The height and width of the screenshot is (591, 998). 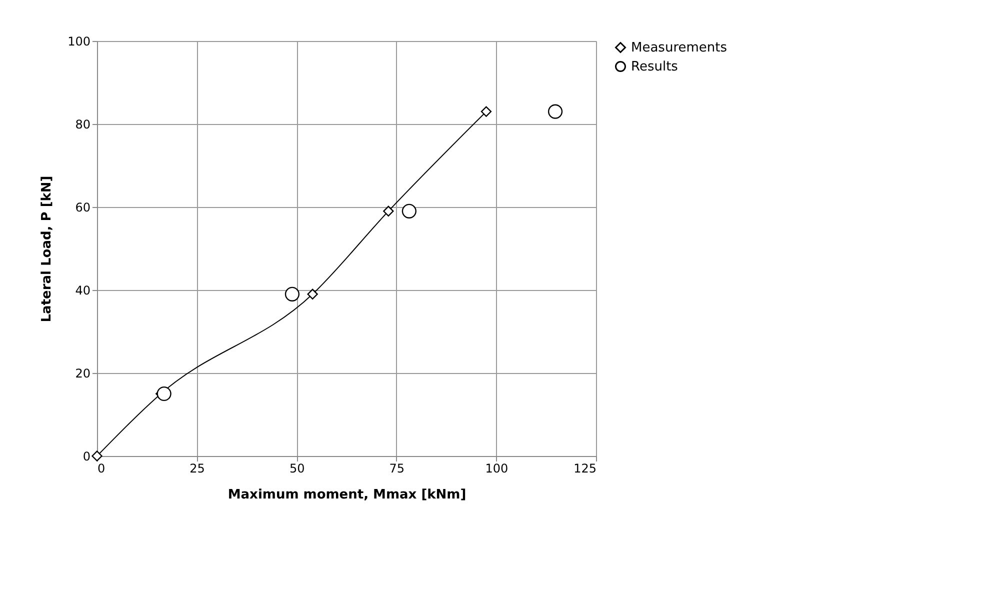 What do you see at coordinates (47, 249) in the screenshot?
I see `y-axis-title: Lateral Load, P [kN]` at bounding box center [47, 249].